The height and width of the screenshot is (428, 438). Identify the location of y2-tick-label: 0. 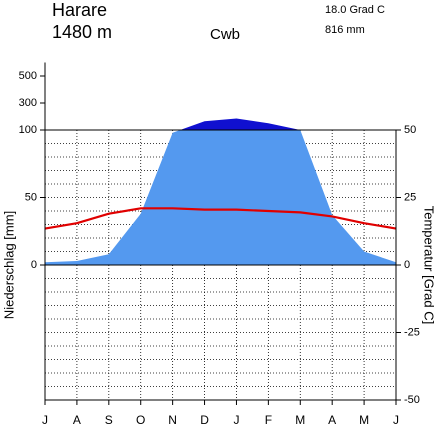
(407, 265).